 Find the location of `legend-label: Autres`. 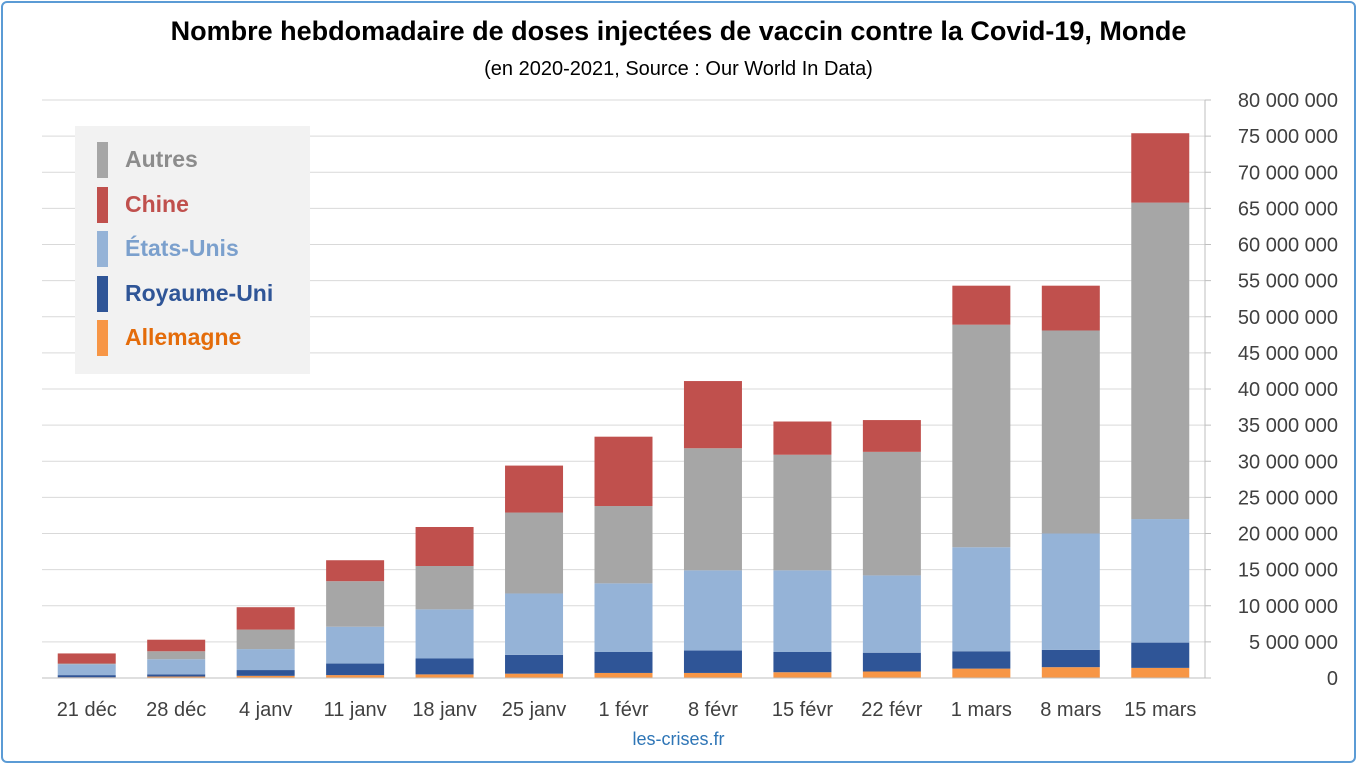

legend-label: Autres is located at coordinates (161, 159).